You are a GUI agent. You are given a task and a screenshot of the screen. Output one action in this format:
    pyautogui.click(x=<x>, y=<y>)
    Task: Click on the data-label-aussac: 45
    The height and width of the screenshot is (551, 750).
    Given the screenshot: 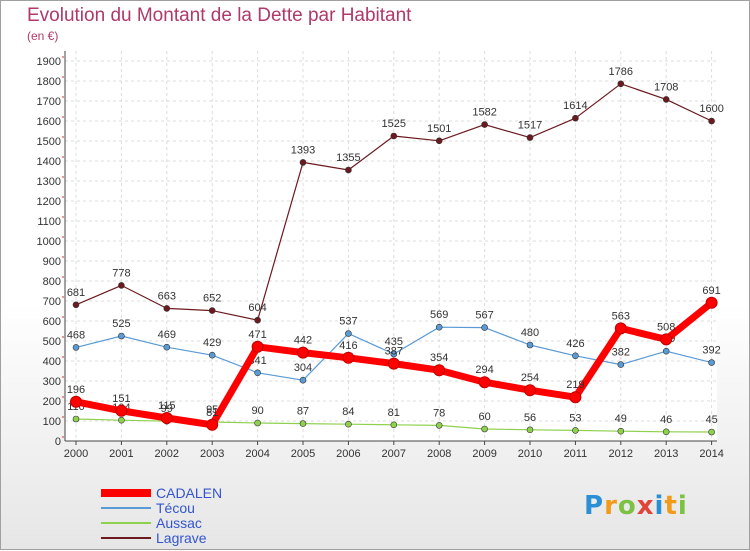 What is the action you would take?
    pyautogui.click(x=711, y=420)
    